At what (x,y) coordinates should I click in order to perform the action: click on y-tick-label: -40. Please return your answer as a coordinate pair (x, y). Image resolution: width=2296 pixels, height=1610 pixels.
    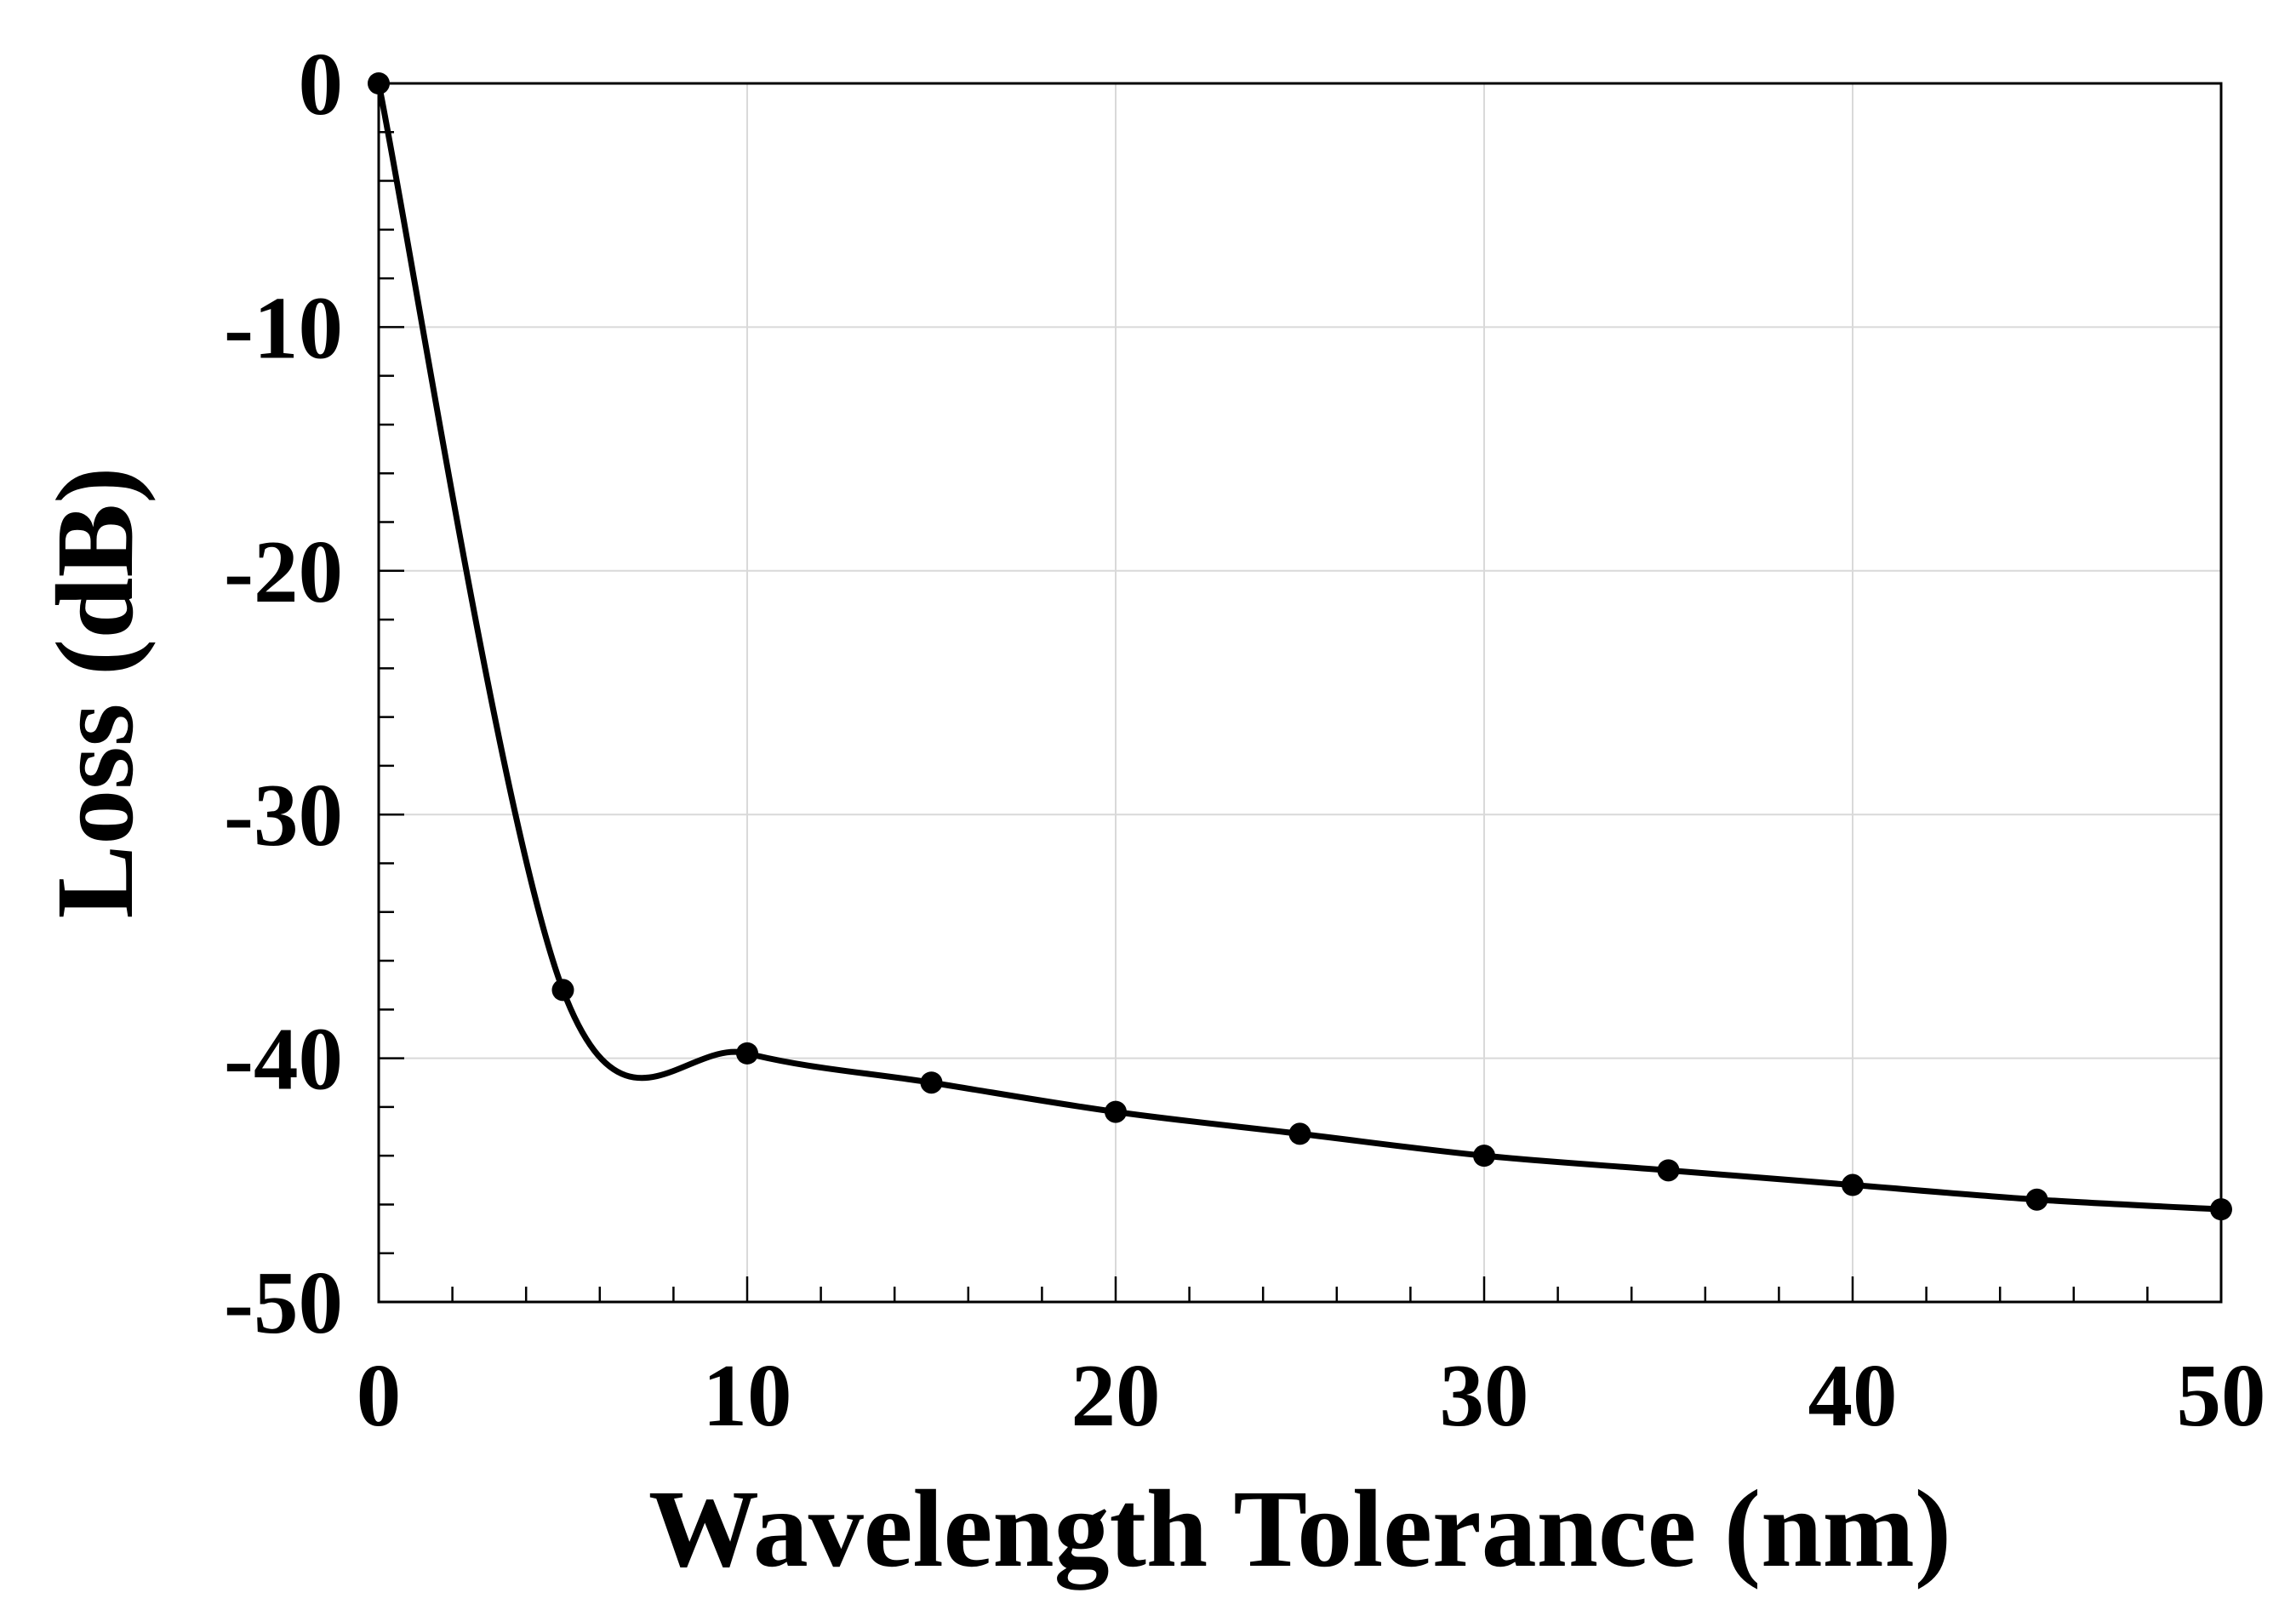
    Looking at the image, I should click on (283, 1059).